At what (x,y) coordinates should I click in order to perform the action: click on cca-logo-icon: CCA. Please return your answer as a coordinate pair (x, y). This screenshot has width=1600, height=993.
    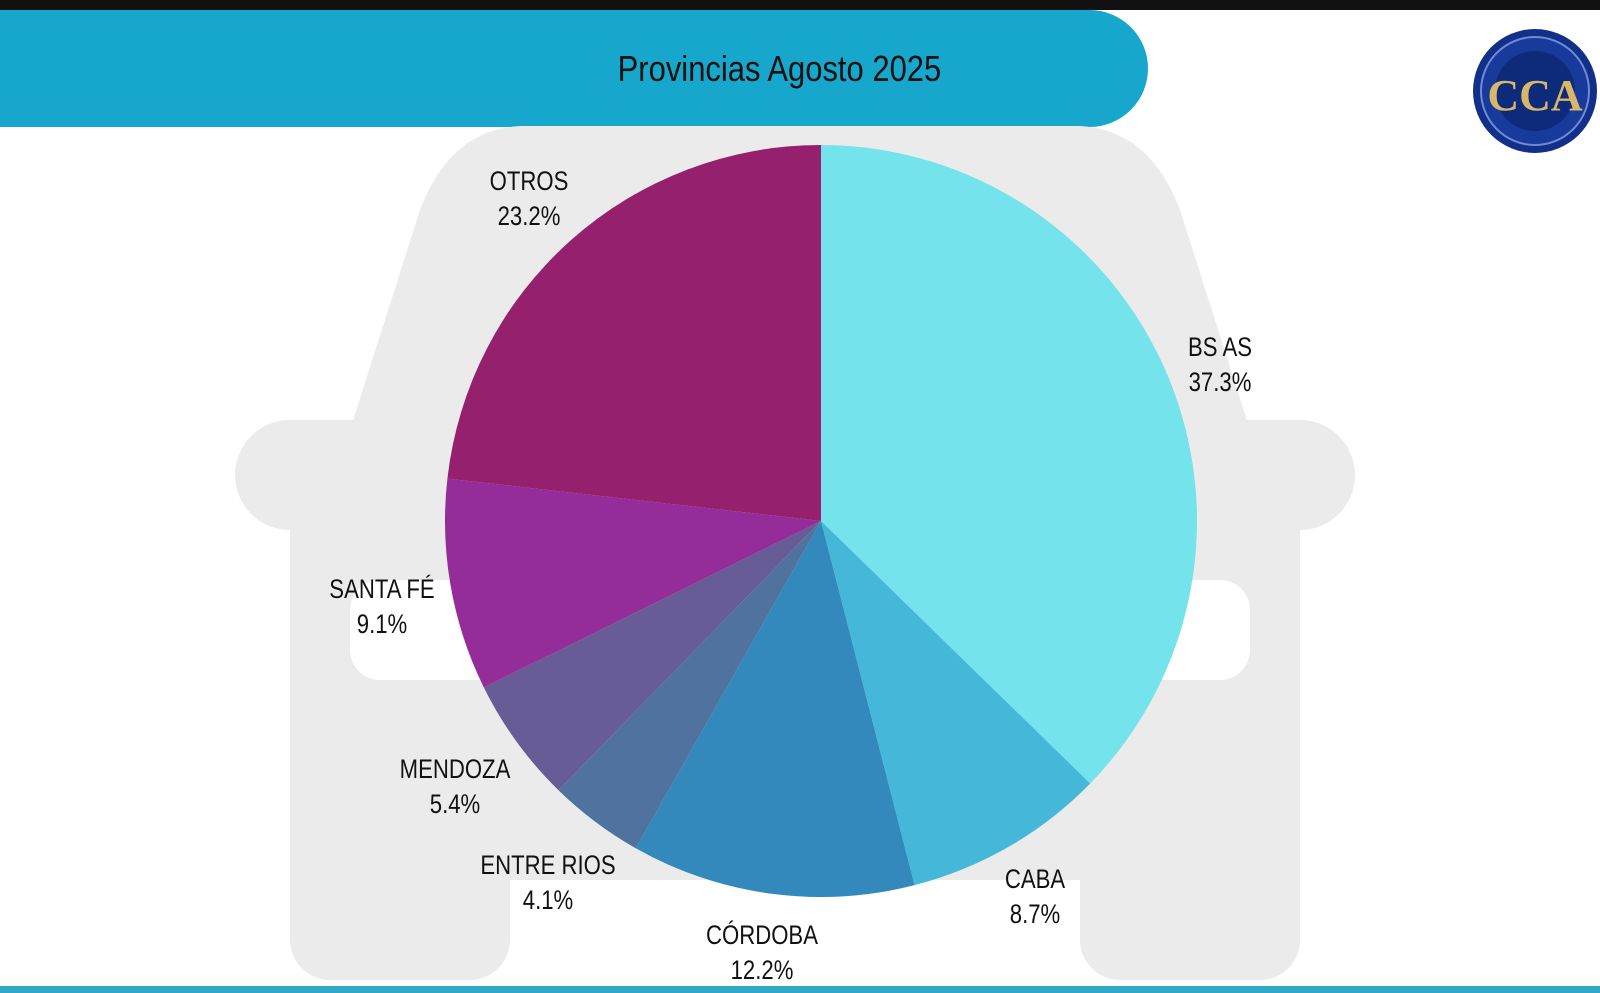
    Looking at the image, I should click on (1535, 91).